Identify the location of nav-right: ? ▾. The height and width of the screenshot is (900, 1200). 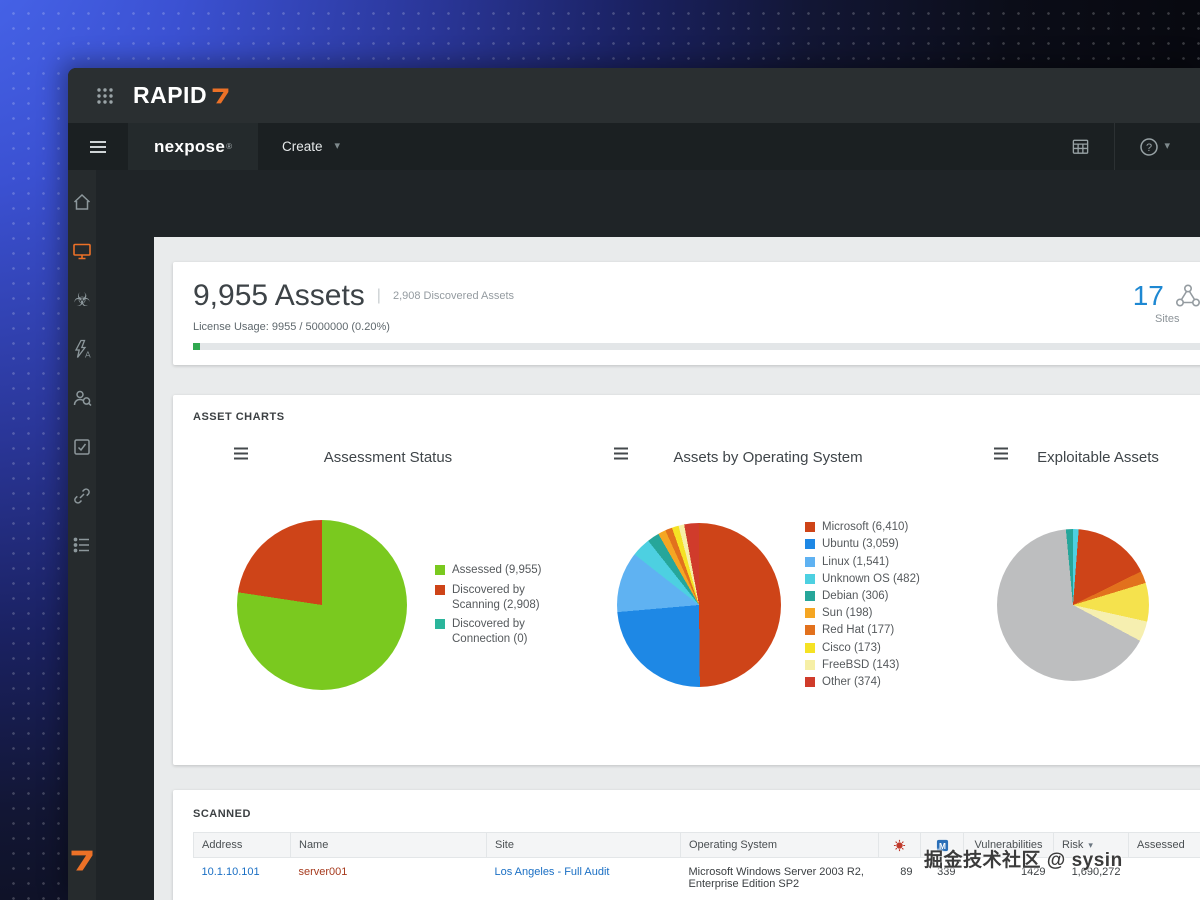
(1135, 146).